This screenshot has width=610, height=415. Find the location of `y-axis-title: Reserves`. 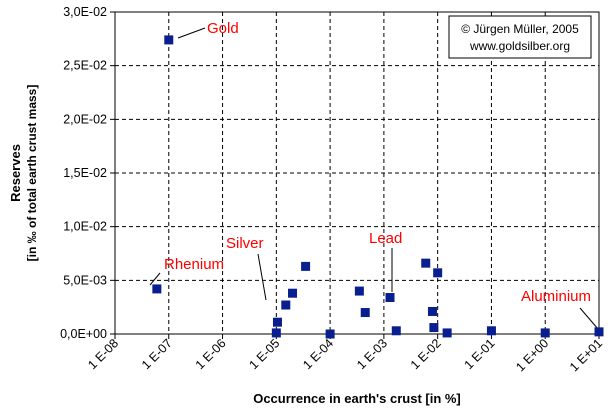

y-axis-title: Reserves is located at coordinates (15, 173).